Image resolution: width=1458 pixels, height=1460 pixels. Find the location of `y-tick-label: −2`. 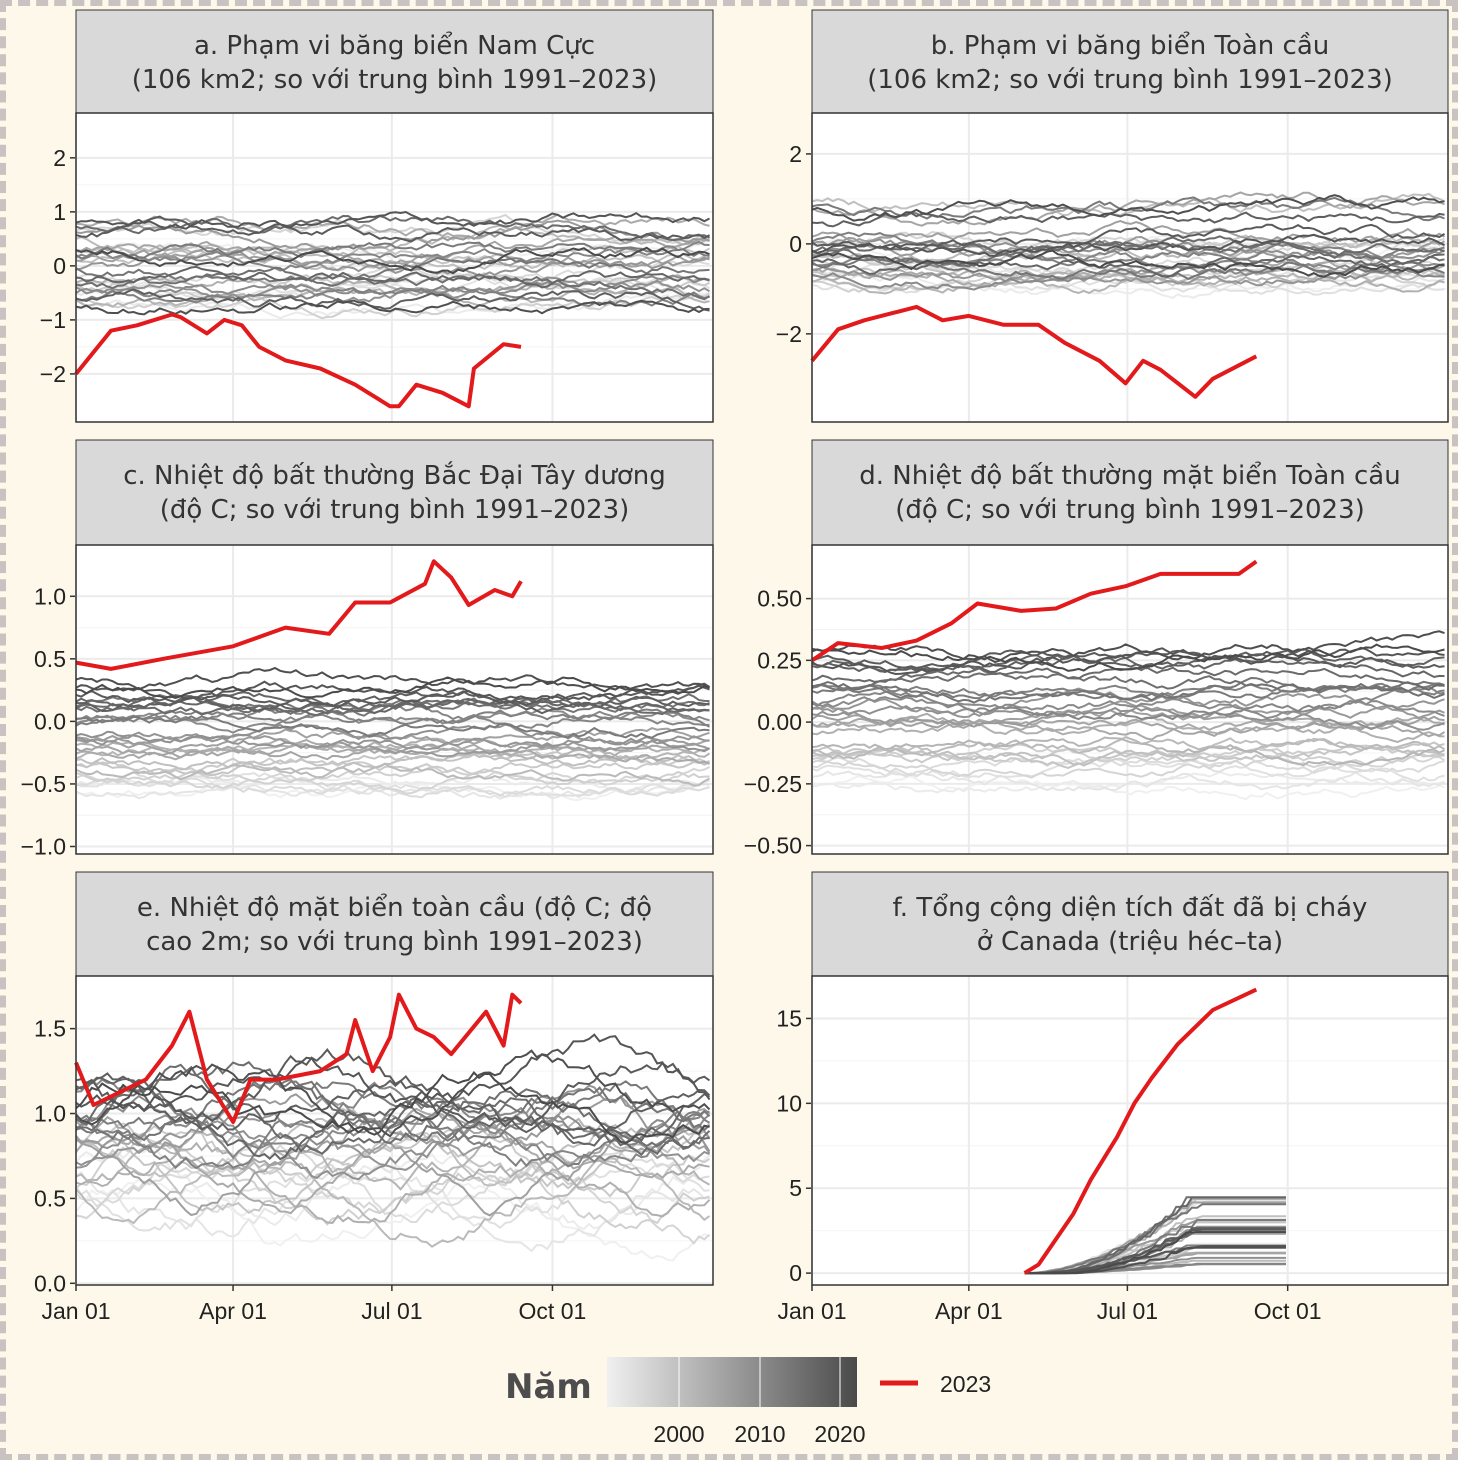

y-tick-label: −2 is located at coordinates (789, 334).